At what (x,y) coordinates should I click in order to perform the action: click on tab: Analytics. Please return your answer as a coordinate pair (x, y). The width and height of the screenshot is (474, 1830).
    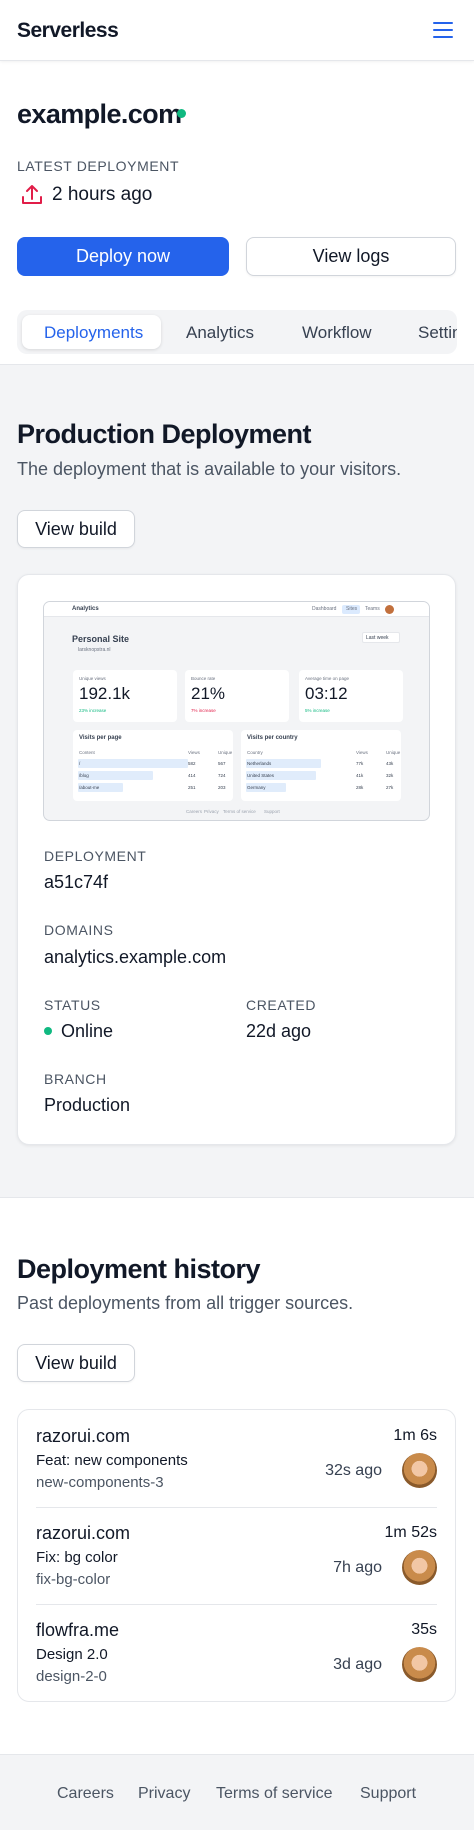
    Looking at the image, I should click on (220, 332).